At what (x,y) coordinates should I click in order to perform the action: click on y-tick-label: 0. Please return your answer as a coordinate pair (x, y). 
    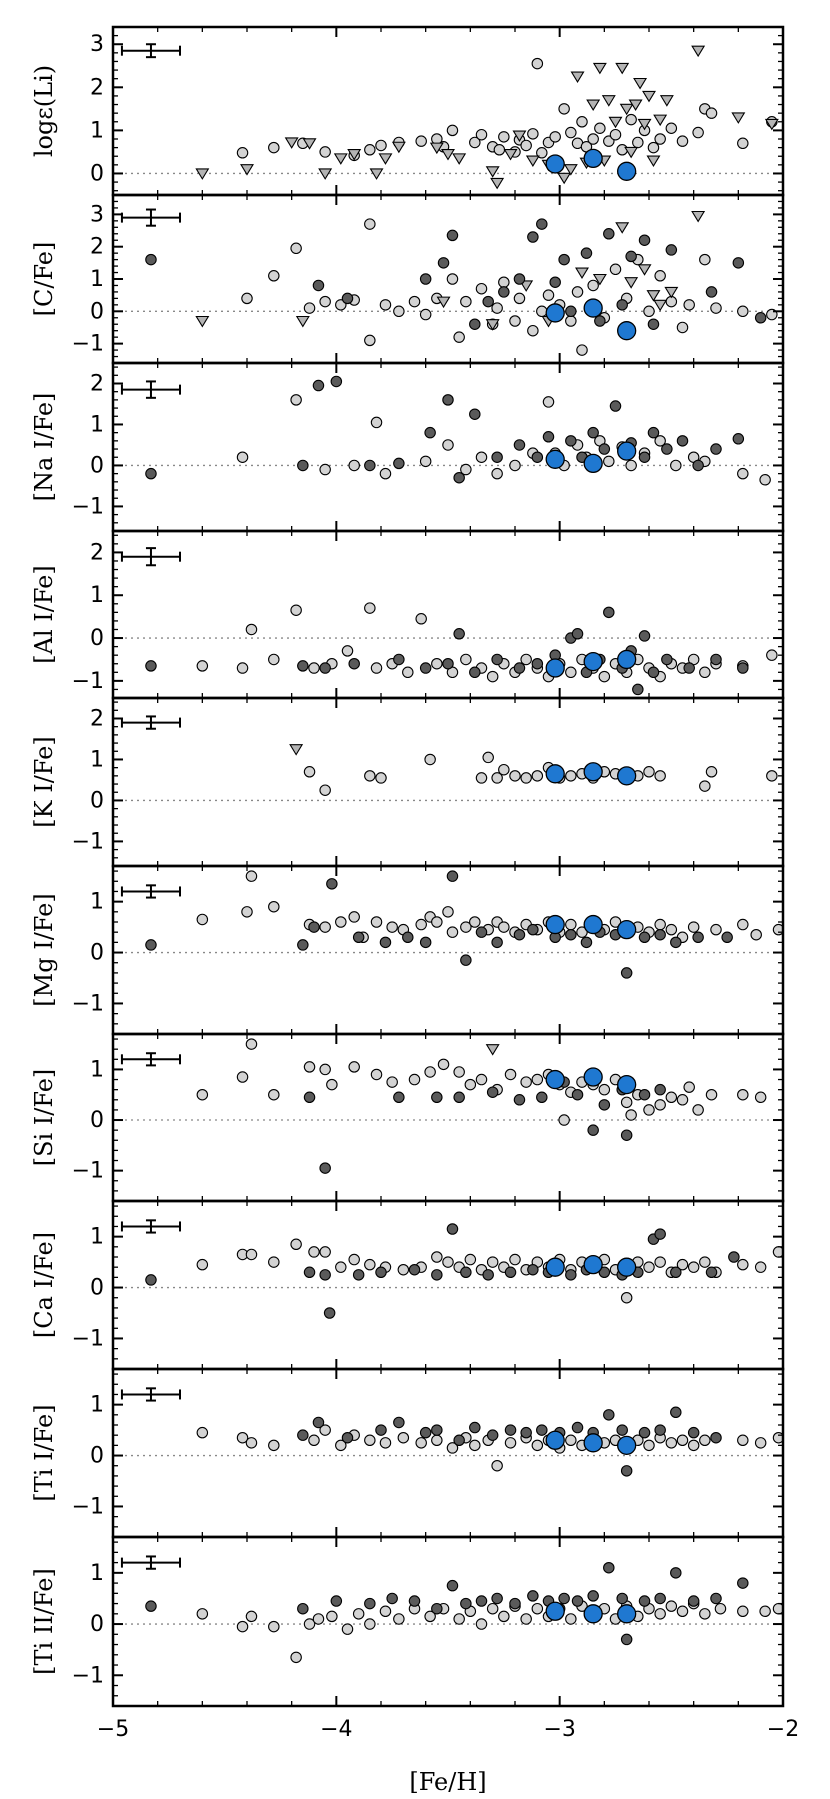
    Looking at the image, I should click on (97, 465).